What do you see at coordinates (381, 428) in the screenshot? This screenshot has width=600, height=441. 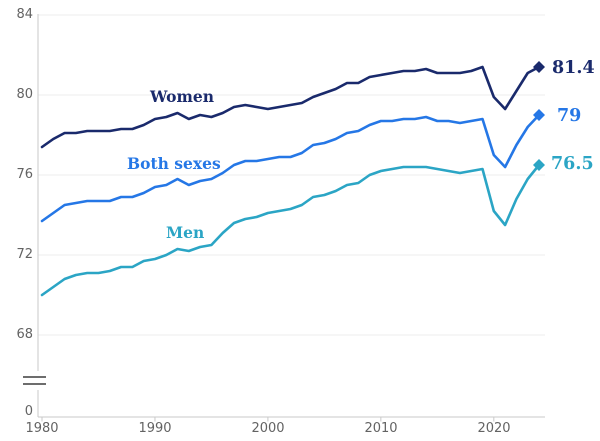 I see `x-tick-label-2010: 2010` at bounding box center [381, 428].